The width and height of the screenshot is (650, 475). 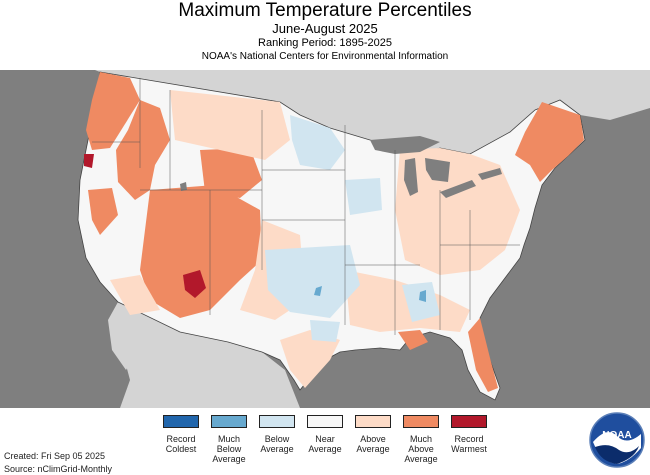 I want to click on legend-label: Near Average, so click(x=325, y=444).